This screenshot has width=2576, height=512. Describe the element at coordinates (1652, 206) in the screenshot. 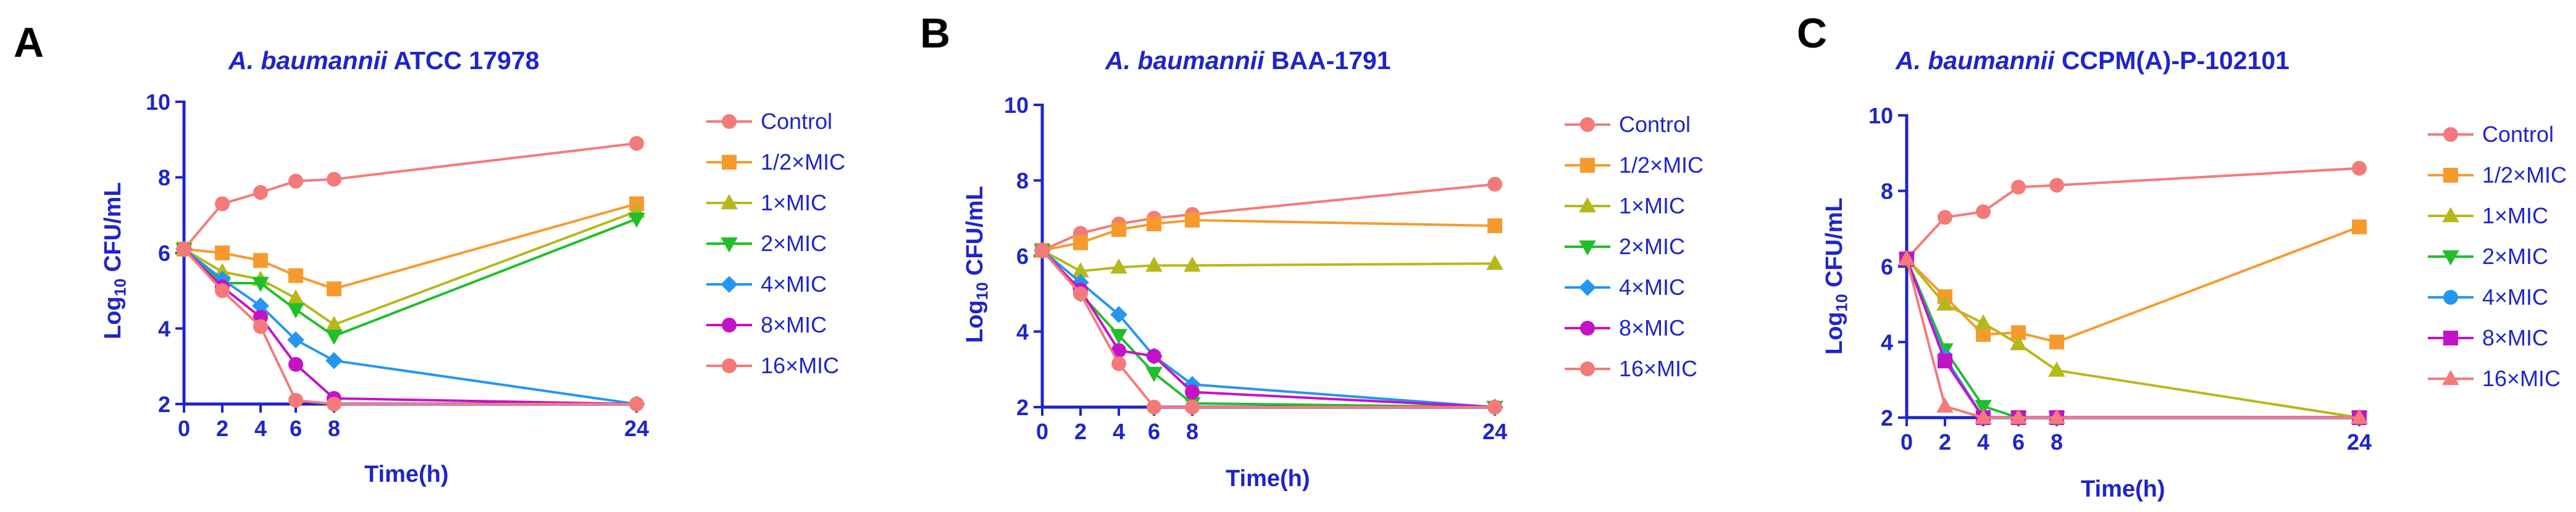

I see `legend-label: 1×MIC` at that location.